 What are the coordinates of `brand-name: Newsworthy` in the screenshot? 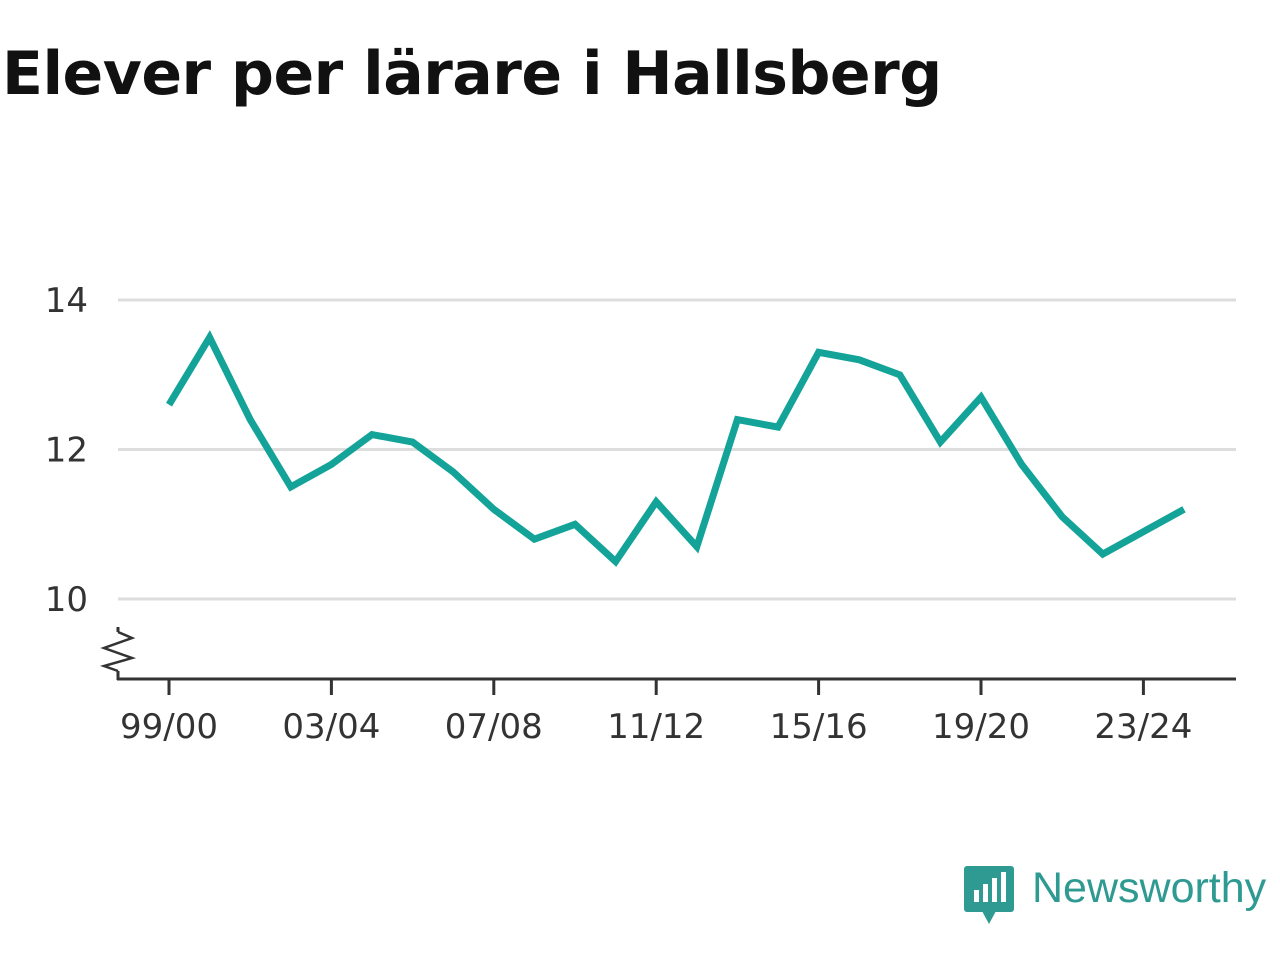 It's located at (1149, 887).